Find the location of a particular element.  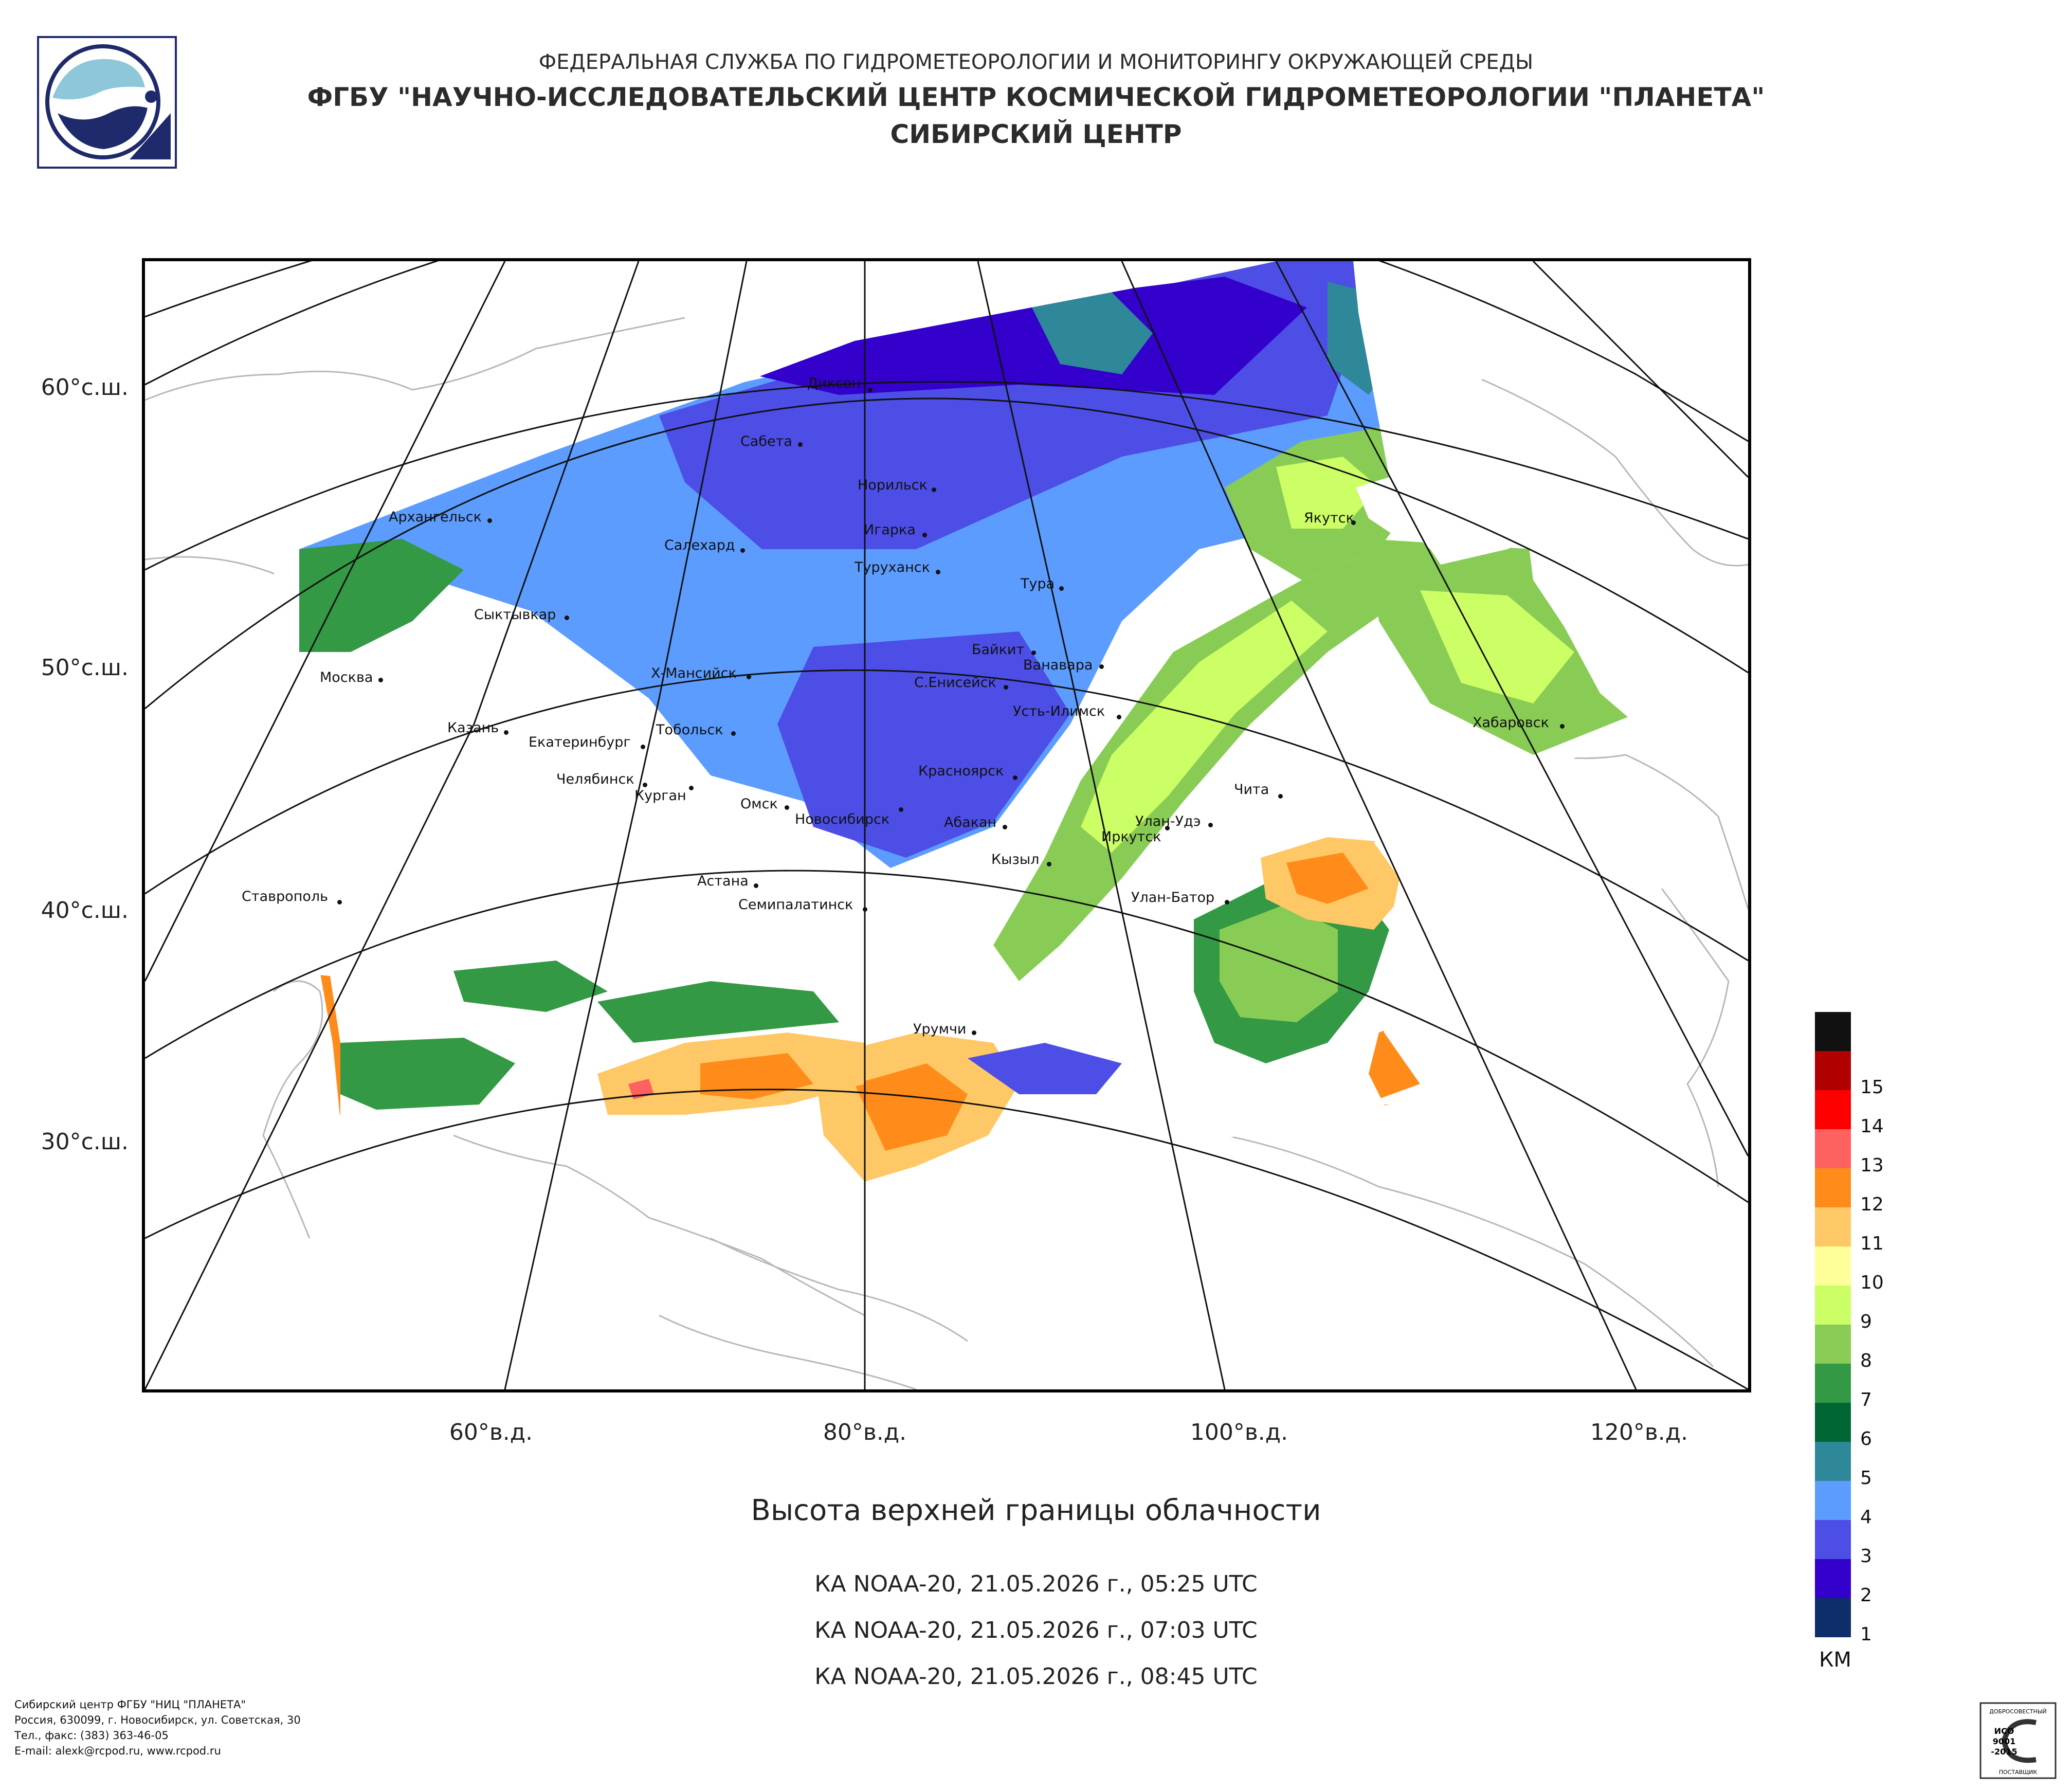

city-label: Иркутск is located at coordinates (1131, 837).